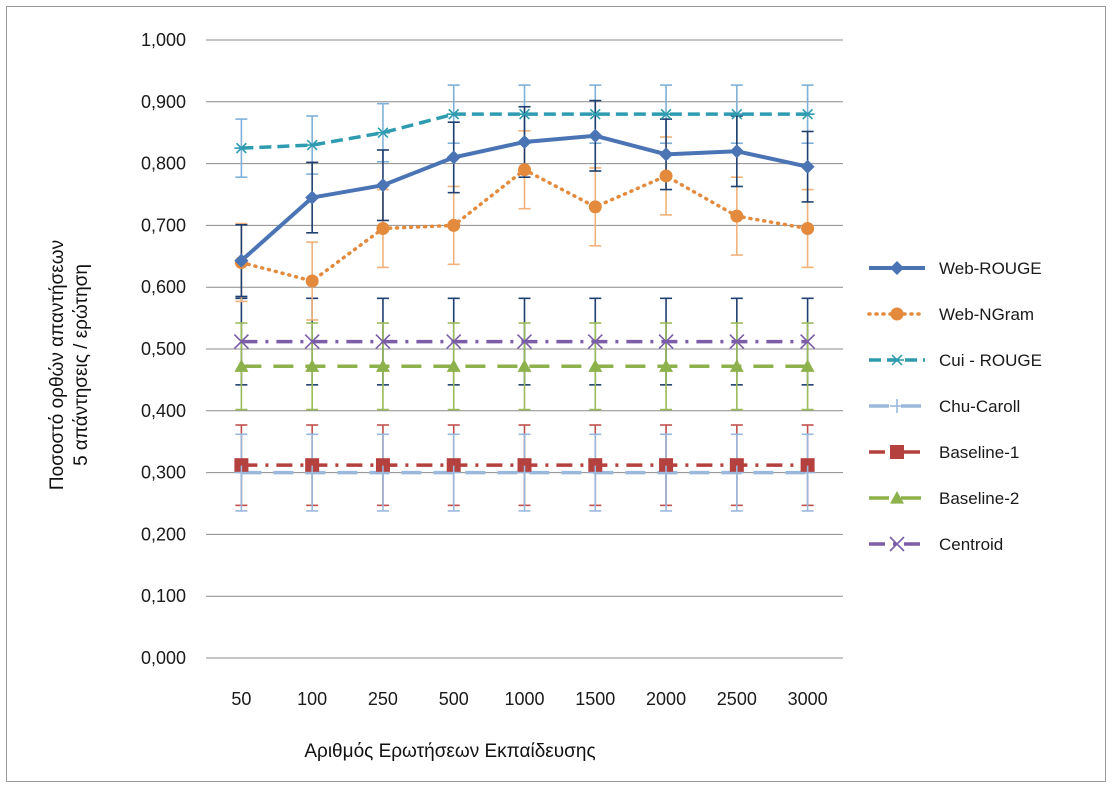 The image size is (1112, 787). Describe the element at coordinates (163, 534) in the screenshot. I see `y-tick-label: 0,200` at that location.